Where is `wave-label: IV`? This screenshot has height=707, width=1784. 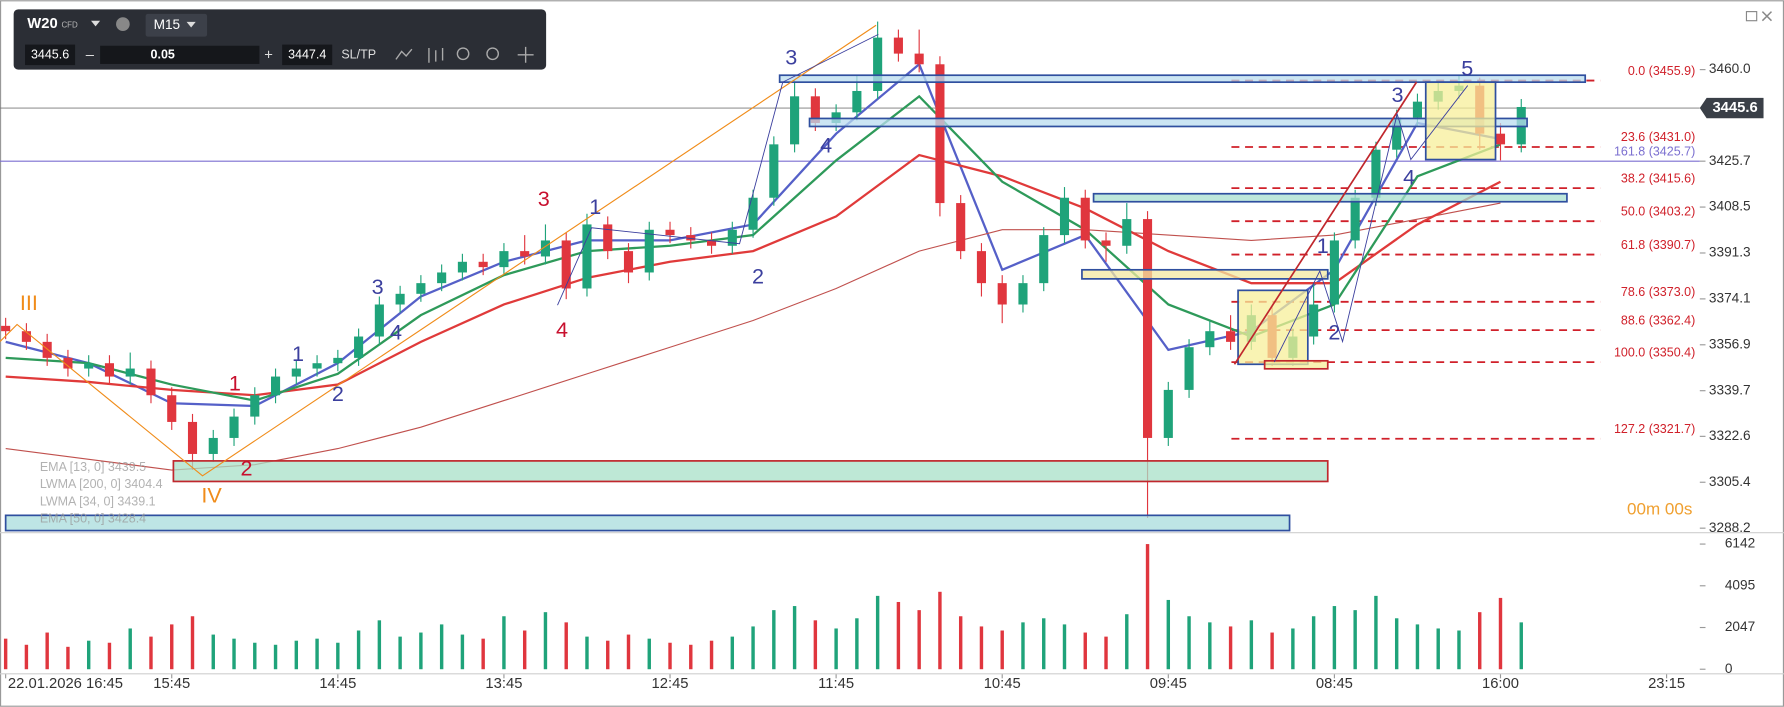
wave-label: IV is located at coordinates (211, 494).